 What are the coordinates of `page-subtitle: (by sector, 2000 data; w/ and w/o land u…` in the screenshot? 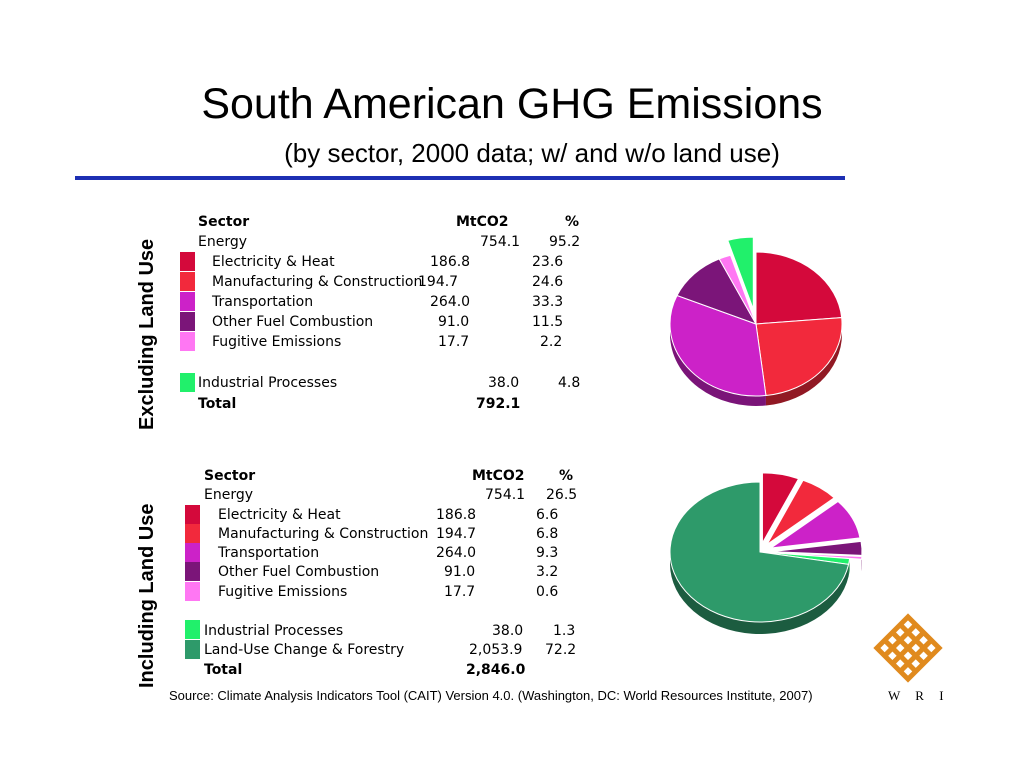 It's located at (532, 153).